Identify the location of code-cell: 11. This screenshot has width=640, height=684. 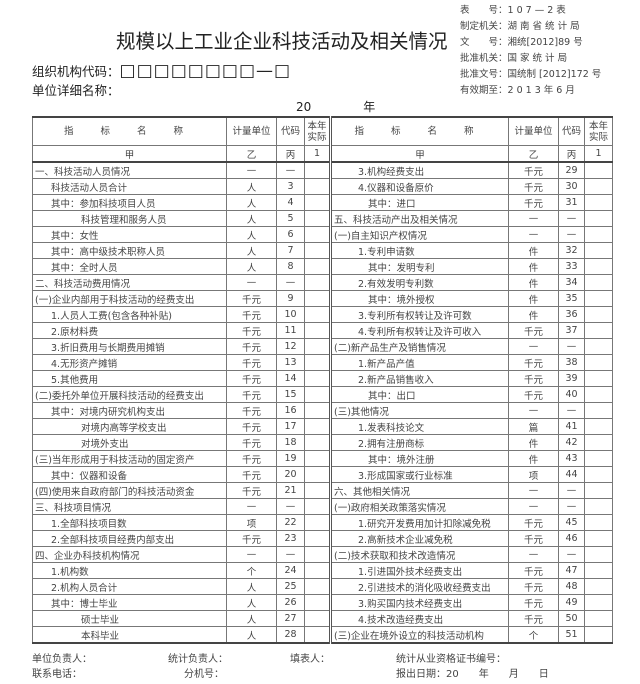
(290, 330).